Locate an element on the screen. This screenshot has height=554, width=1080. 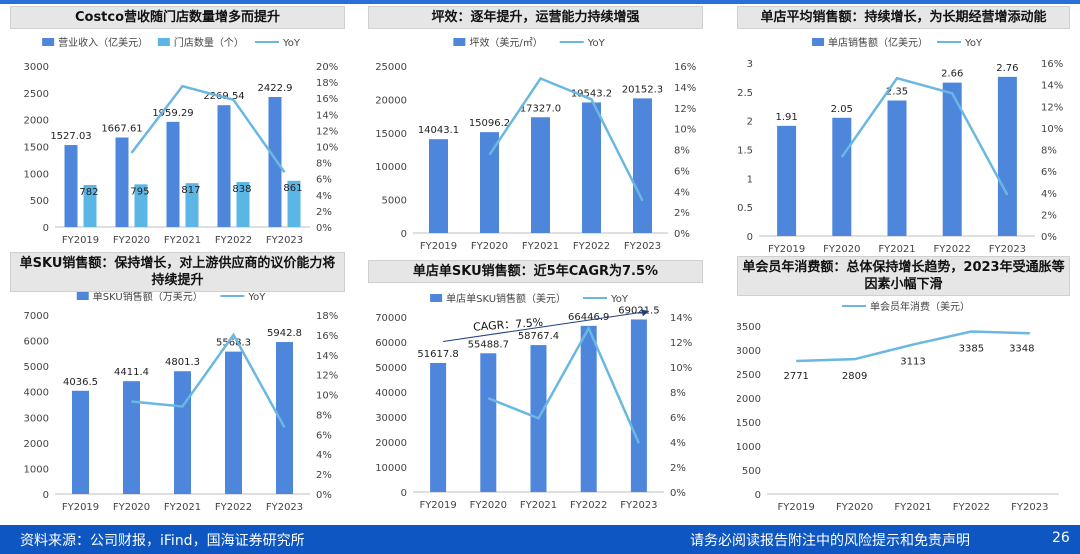
x-tick-label: FY2019 is located at coordinates (80, 507).